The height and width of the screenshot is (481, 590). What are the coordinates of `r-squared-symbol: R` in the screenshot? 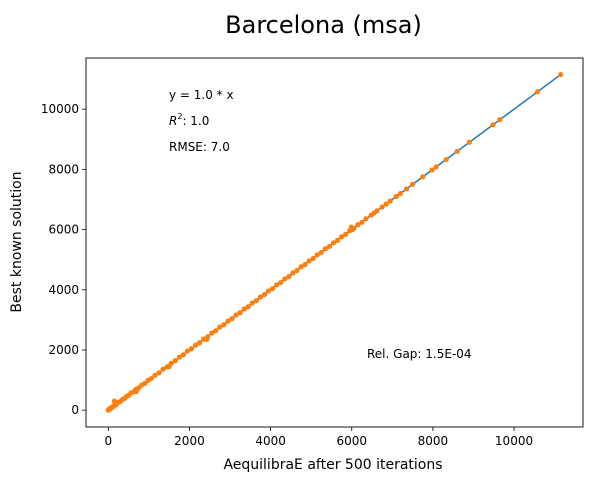 It's located at (173, 121).